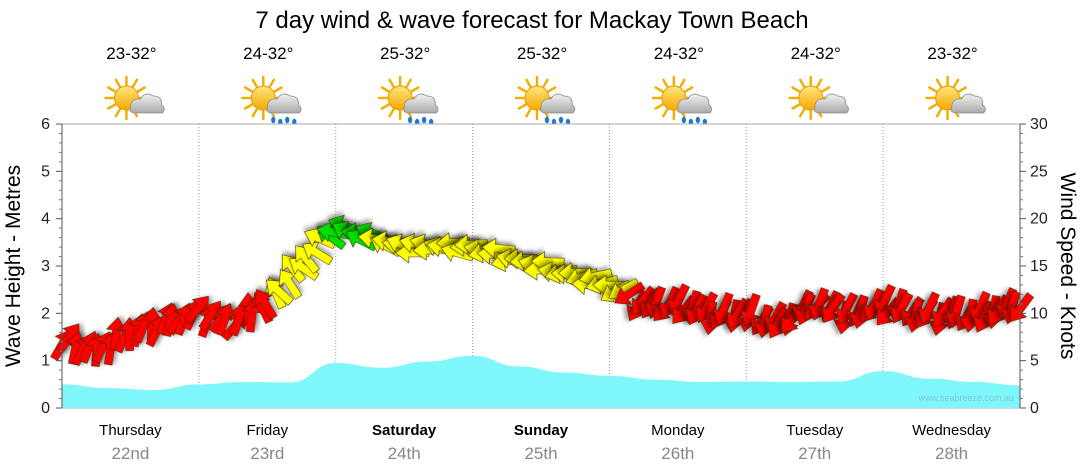 The height and width of the screenshot is (475, 1080). Describe the element at coordinates (131, 453) in the screenshot. I see `day-date-label: 22nd` at that location.